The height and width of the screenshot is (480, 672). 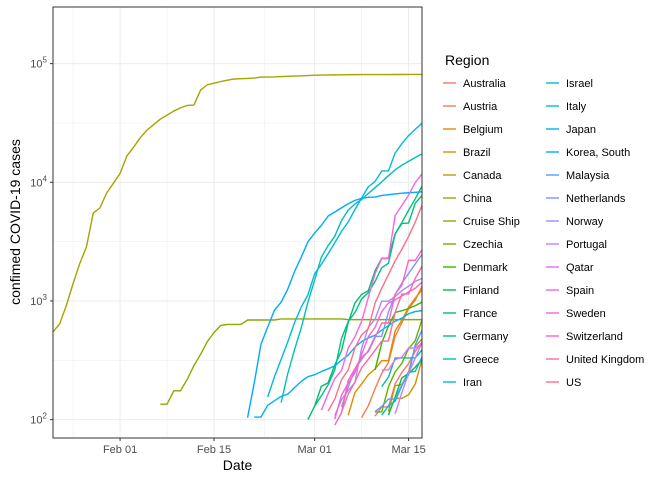 I want to click on y-axis-title: confimed COVID-19 cases, so click(x=15, y=222).